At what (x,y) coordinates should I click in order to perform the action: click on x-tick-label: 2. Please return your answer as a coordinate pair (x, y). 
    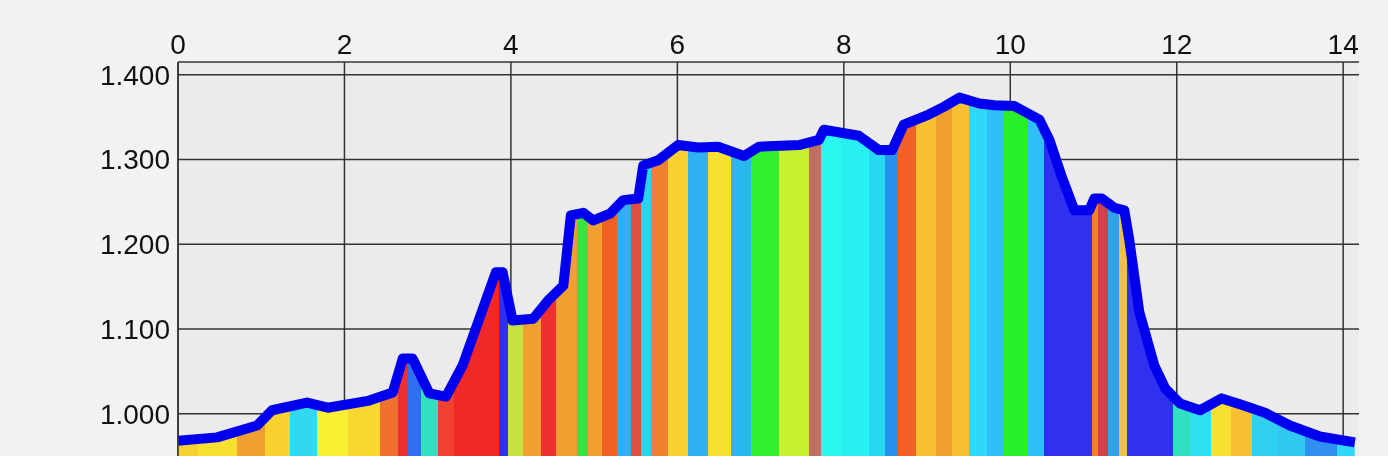
    Looking at the image, I should click on (344, 44).